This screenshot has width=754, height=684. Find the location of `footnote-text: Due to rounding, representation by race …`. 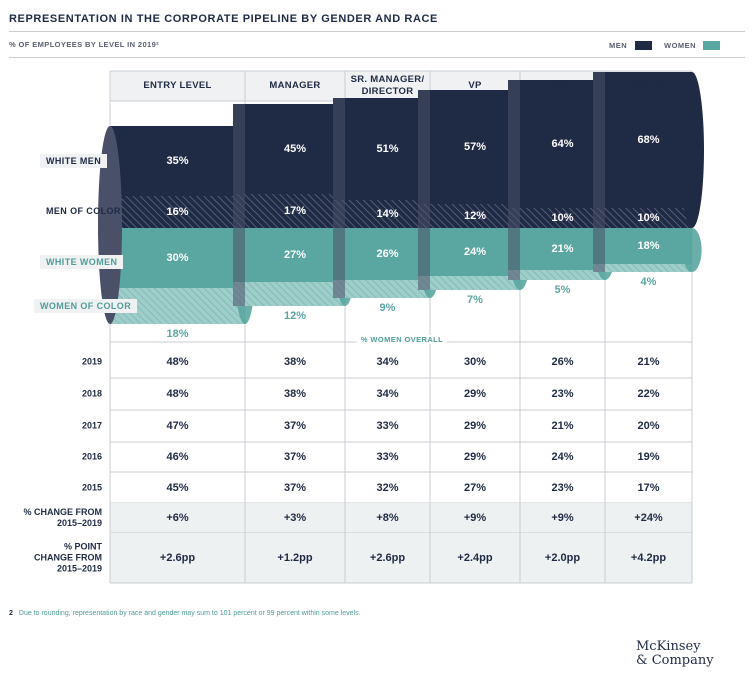

footnote-text: Due to rounding, representation by race … is located at coordinates (189, 613).